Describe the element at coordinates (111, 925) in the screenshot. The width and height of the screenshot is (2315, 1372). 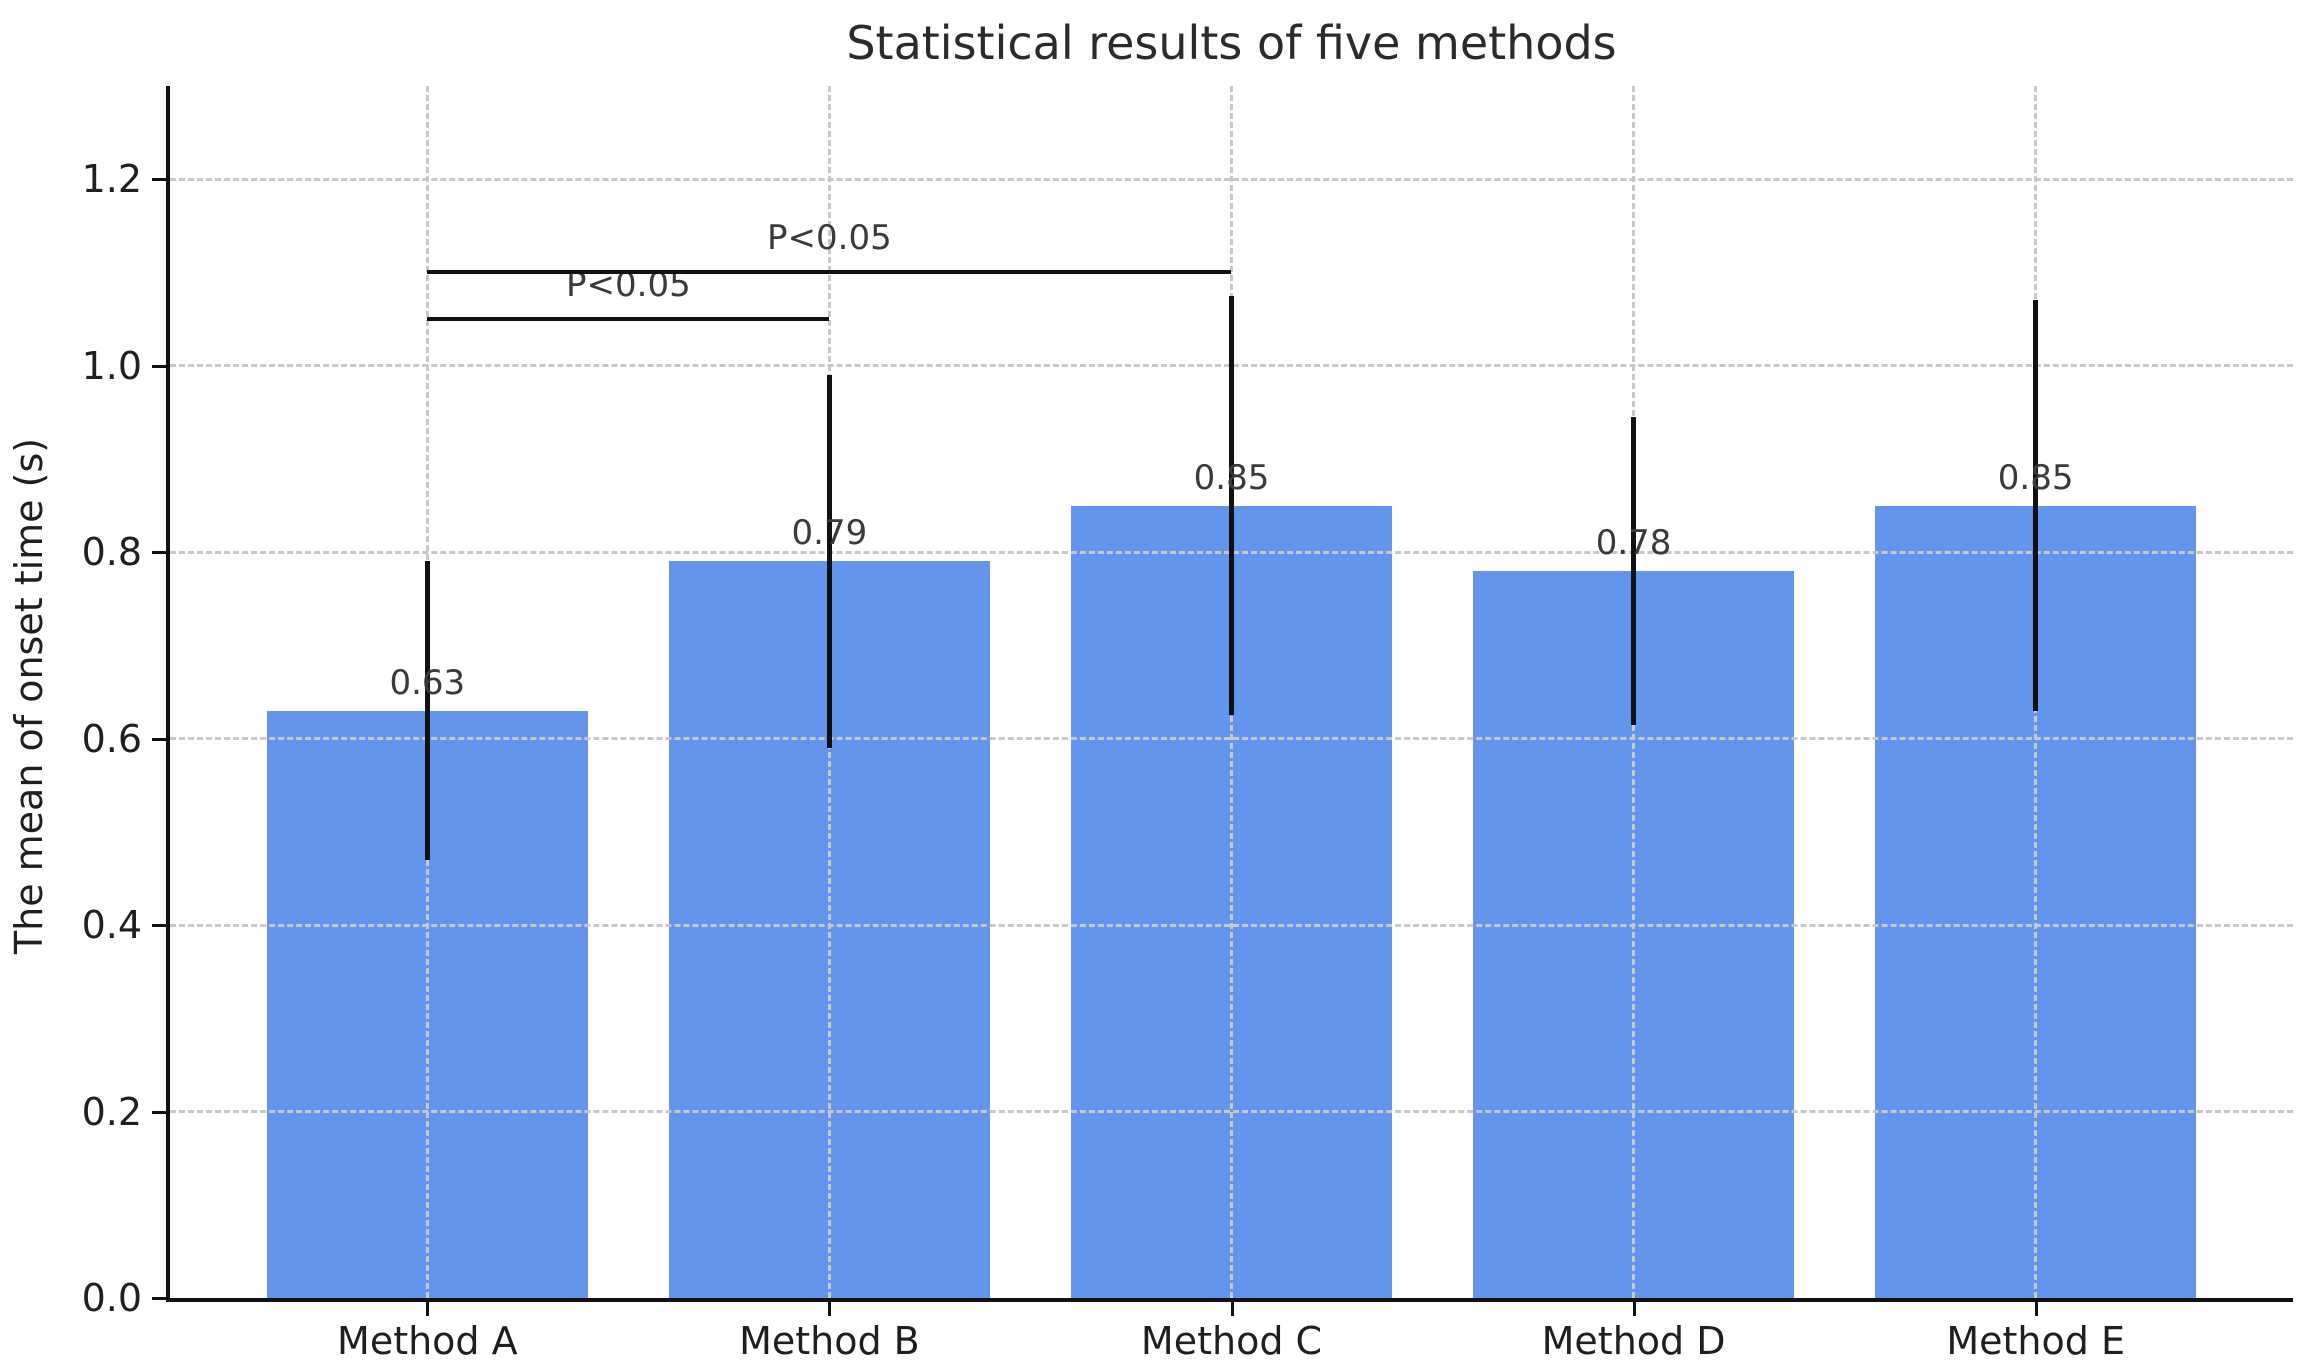
I see `y-tick-label: 0.4` at that location.